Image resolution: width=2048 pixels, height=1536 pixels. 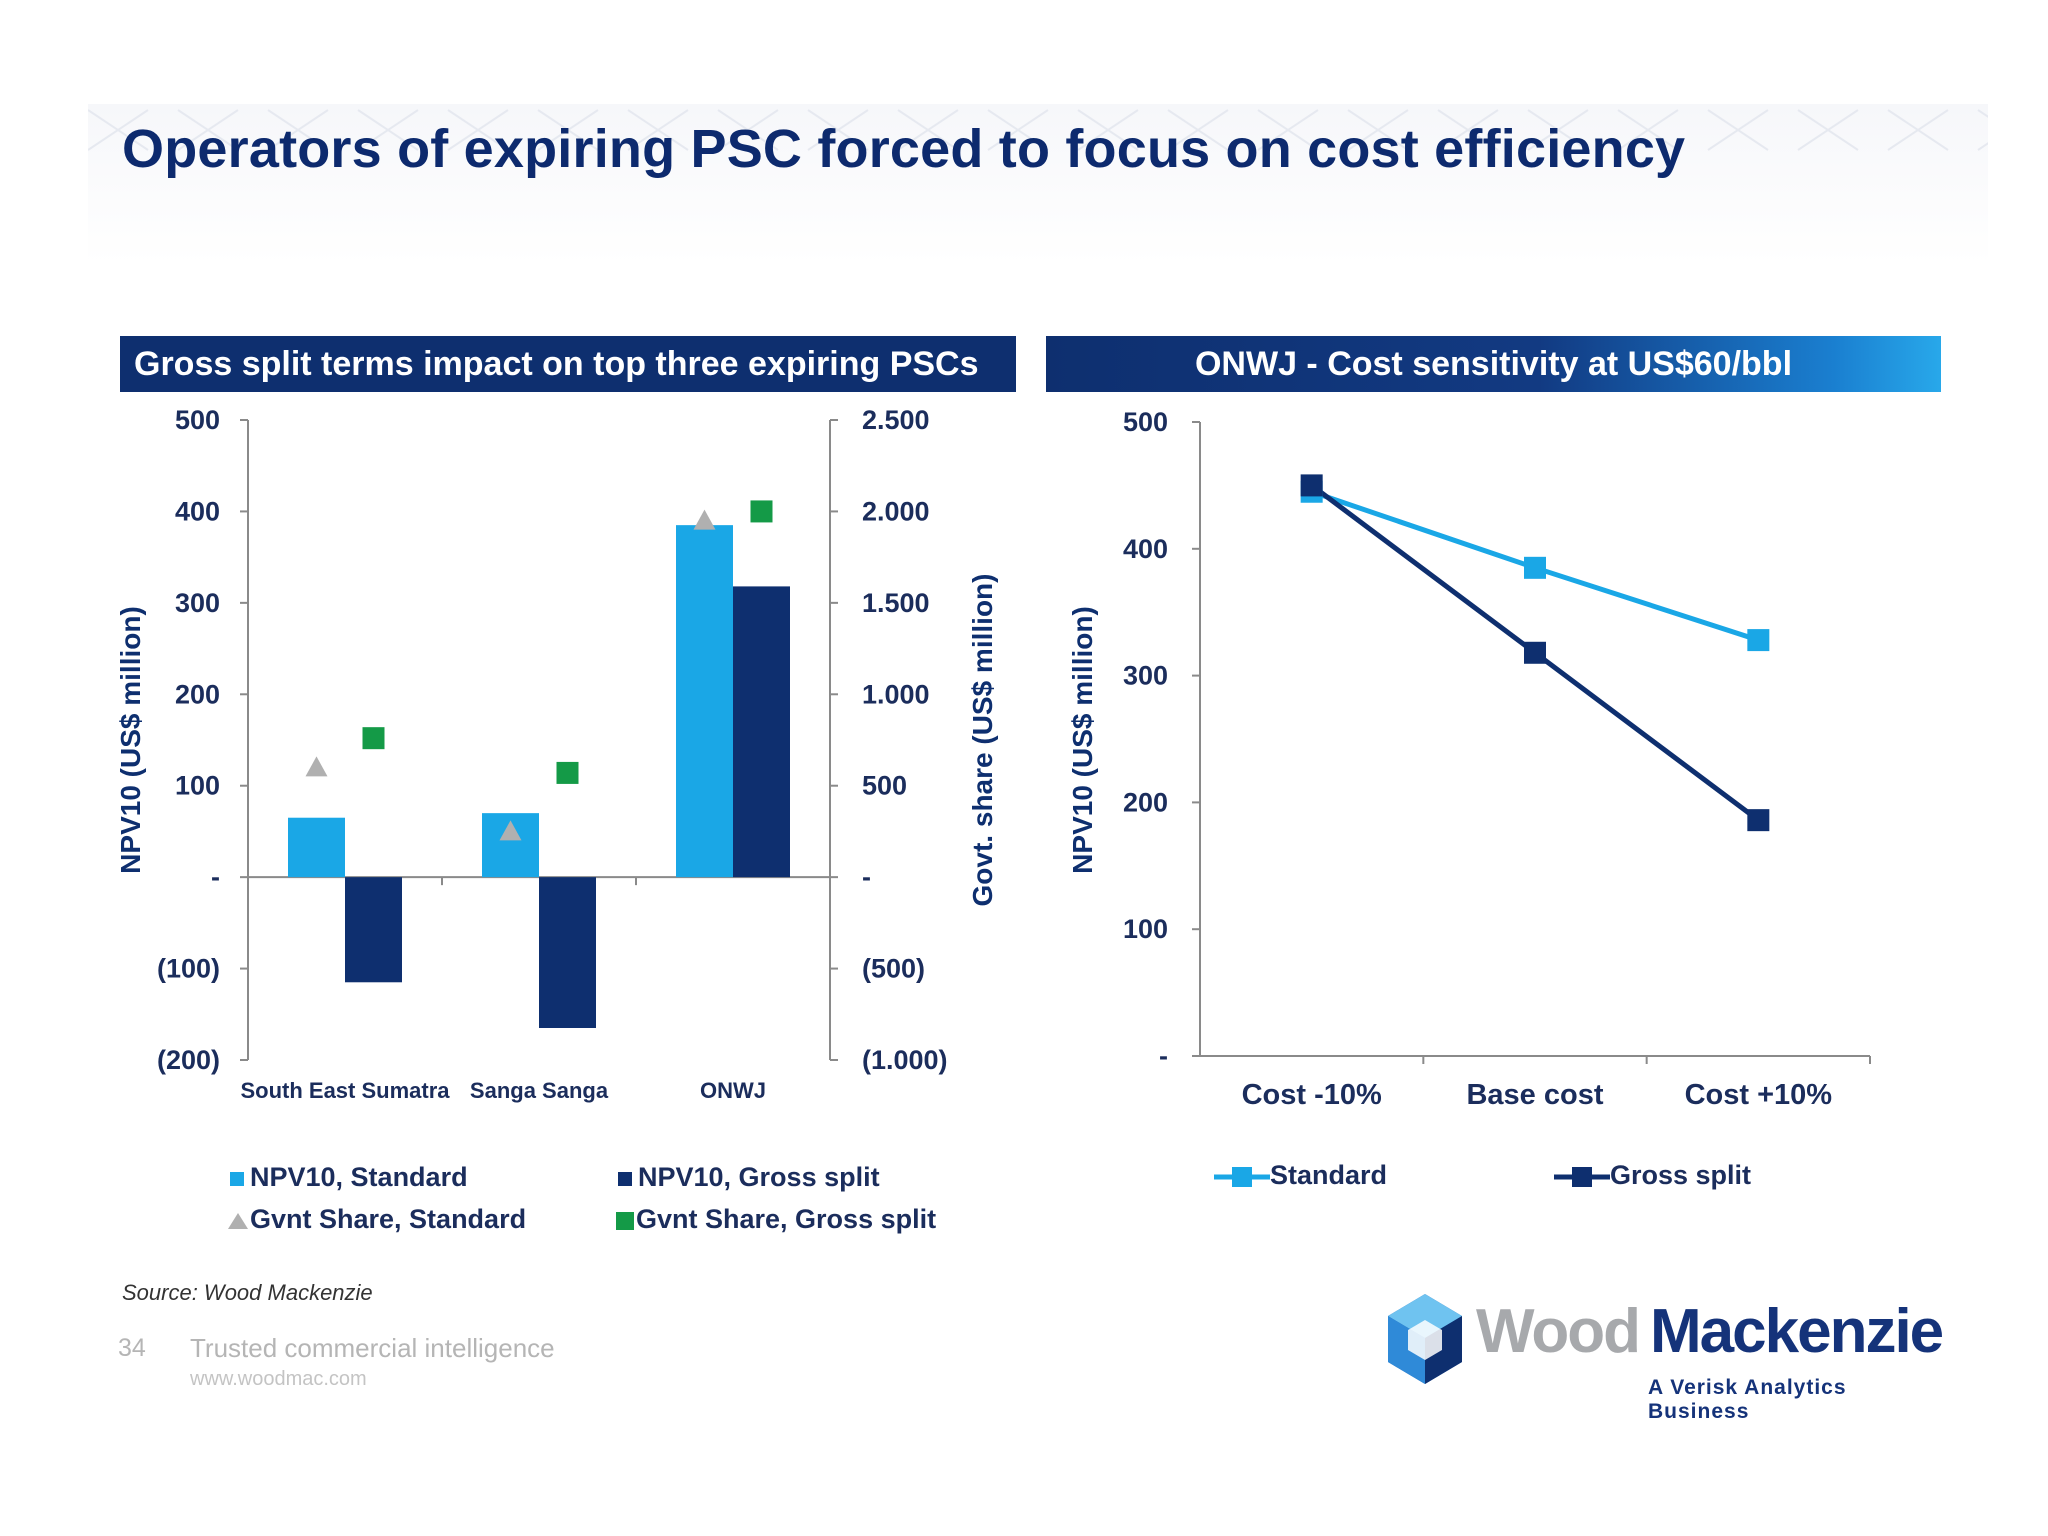 What do you see at coordinates (1082, 740) in the screenshot?
I see `right-chart-y-axis-title: NPV10 (US$ million)` at bounding box center [1082, 740].